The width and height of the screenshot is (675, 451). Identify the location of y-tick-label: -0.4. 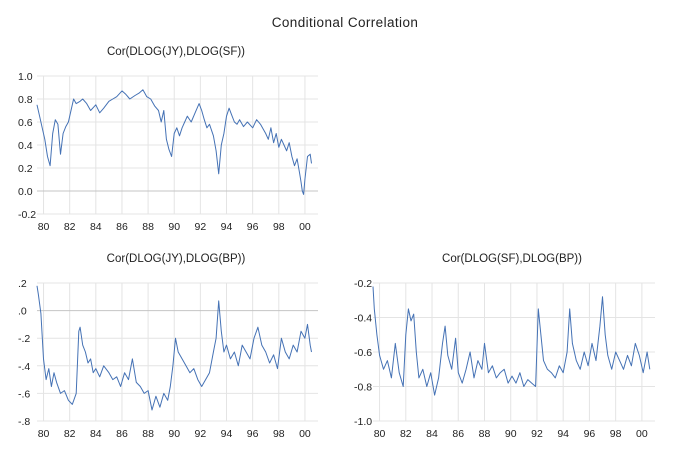
(363, 319).